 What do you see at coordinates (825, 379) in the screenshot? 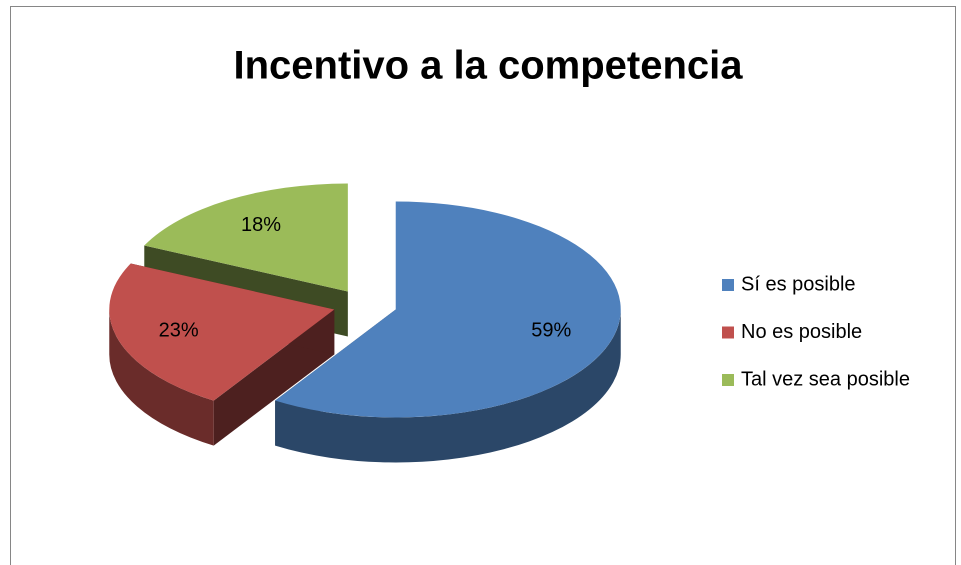
I see `legend-label: Tal vez sea posible` at bounding box center [825, 379].